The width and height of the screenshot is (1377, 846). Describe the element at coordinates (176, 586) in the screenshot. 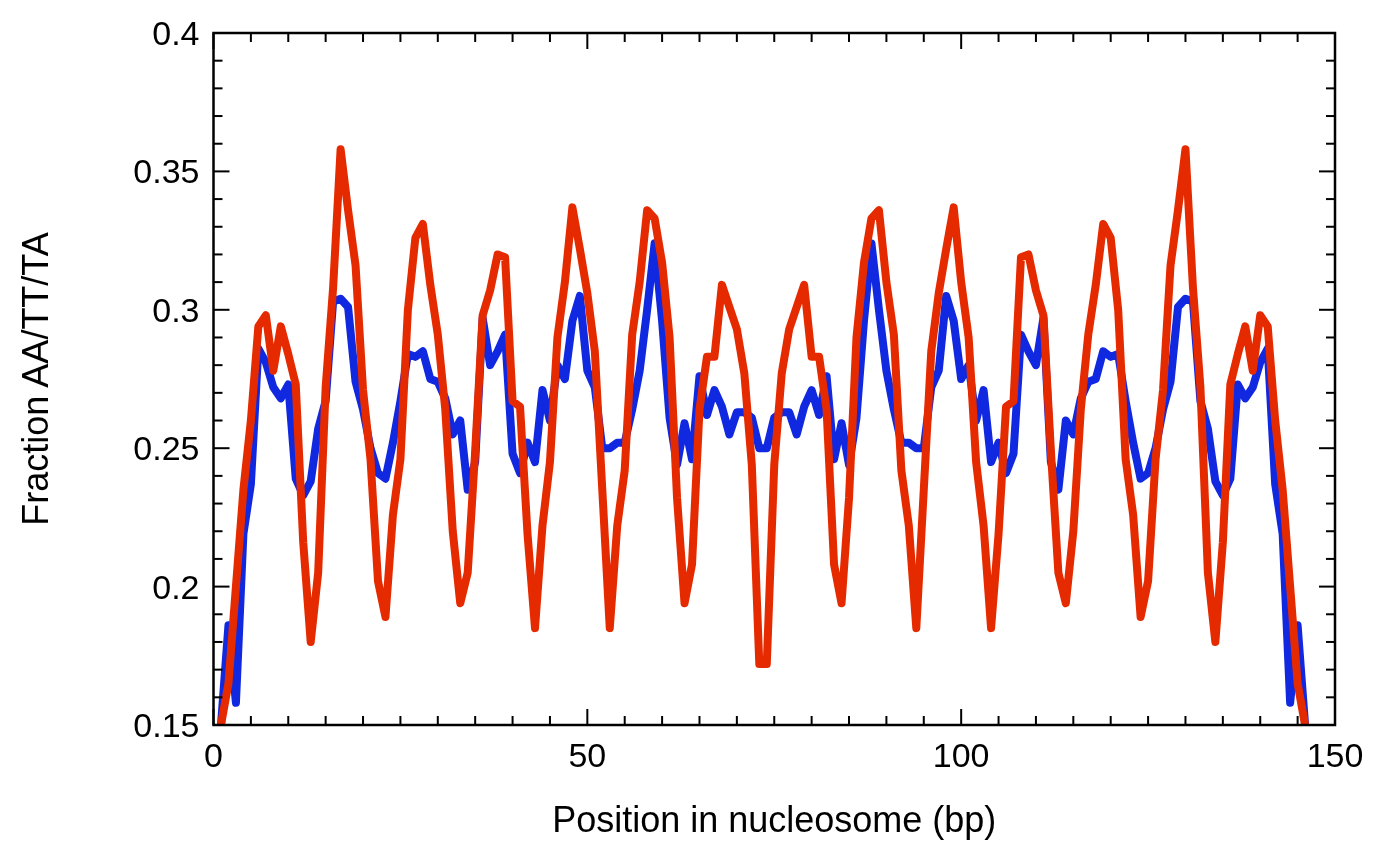

I see `y-tick-label: 0.2` at that location.